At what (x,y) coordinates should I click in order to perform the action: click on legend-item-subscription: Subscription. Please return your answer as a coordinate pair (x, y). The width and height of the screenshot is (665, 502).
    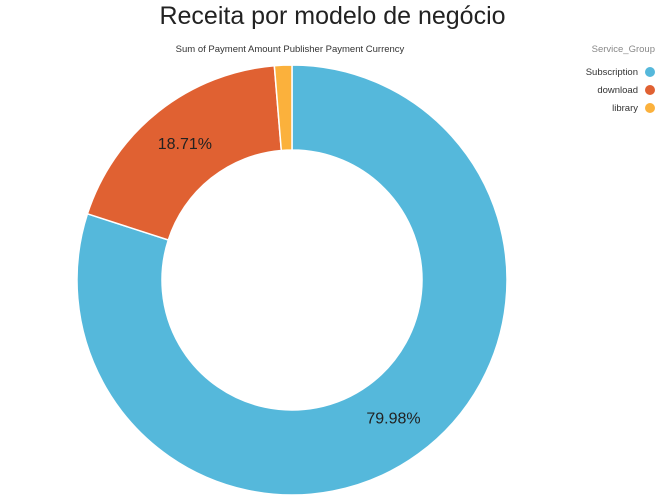
    Looking at the image, I should click on (620, 72).